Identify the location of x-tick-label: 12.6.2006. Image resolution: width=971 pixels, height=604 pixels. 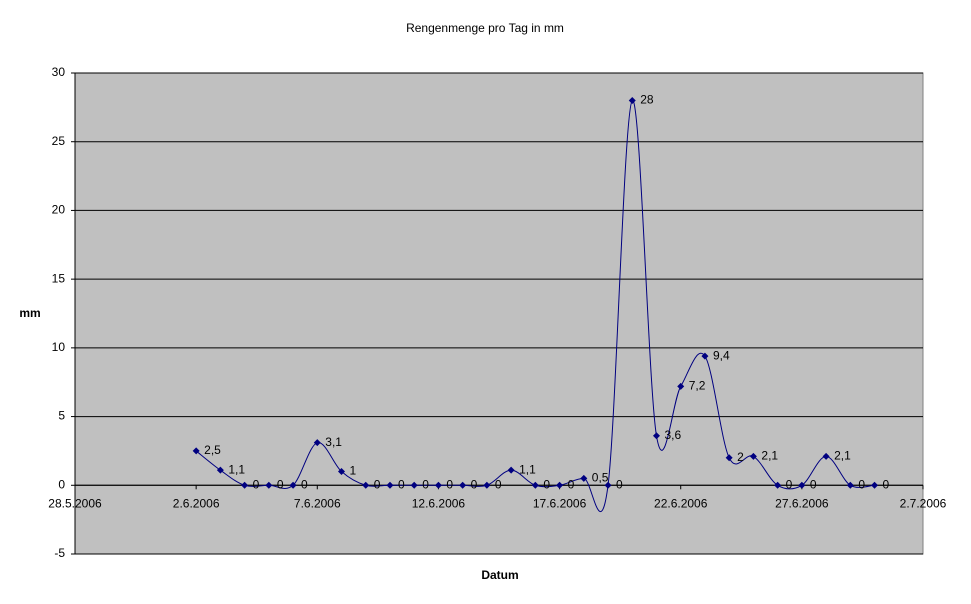
(439, 503).